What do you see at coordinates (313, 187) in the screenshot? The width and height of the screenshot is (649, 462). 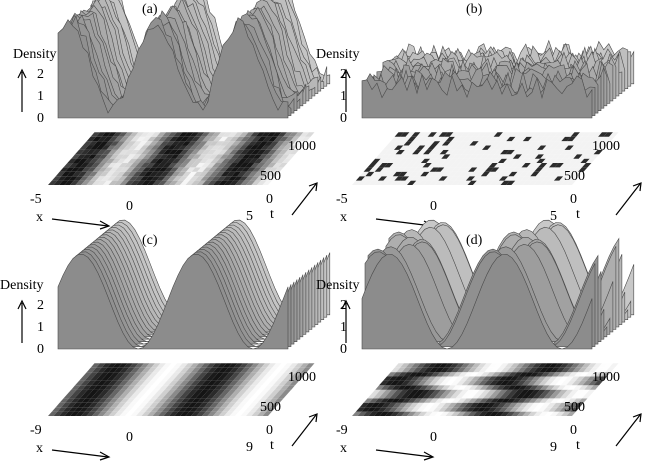 I see `t-axis-arrowhead` at bounding box center [313, 187].